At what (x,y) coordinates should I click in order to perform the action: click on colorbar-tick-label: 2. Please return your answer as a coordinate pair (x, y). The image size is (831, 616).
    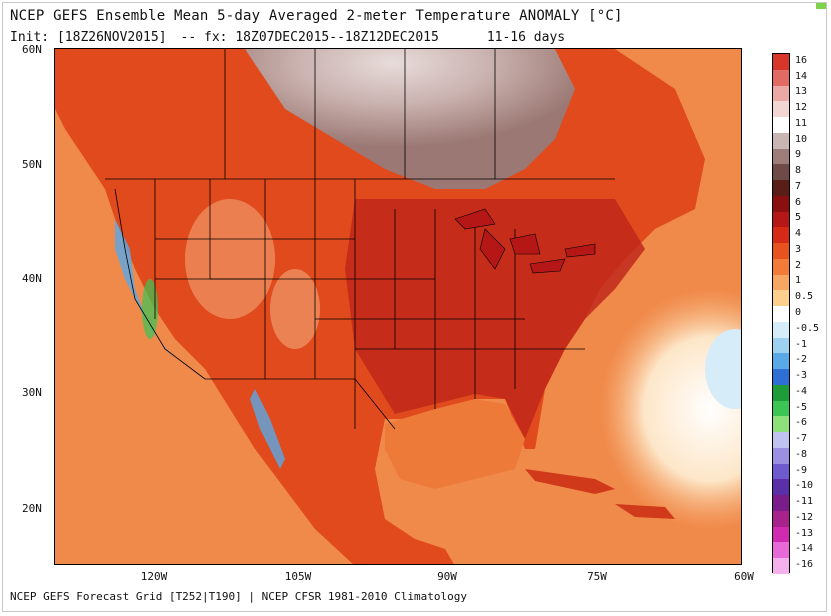
    Looking at the image, I should click on (798, 265).